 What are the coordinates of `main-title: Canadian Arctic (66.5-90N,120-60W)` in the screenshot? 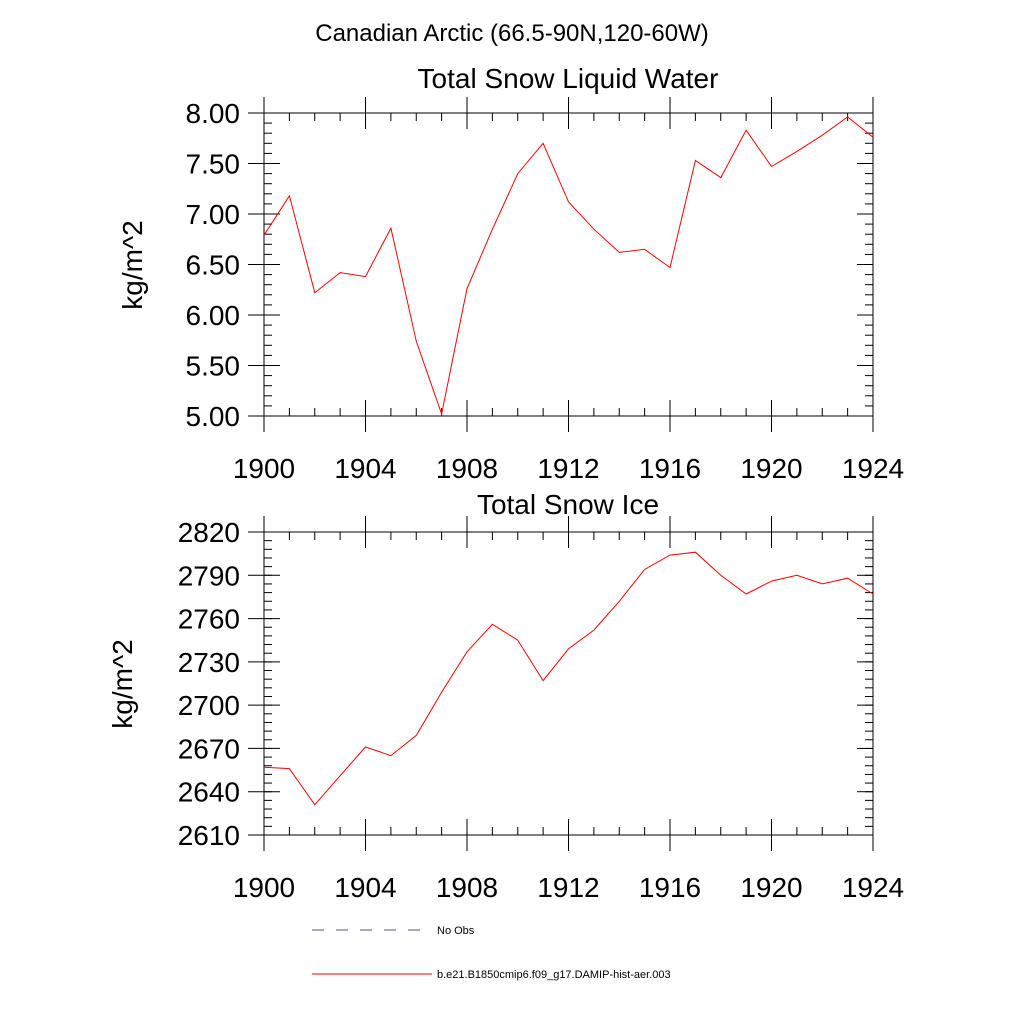 It's located at (512, 33).